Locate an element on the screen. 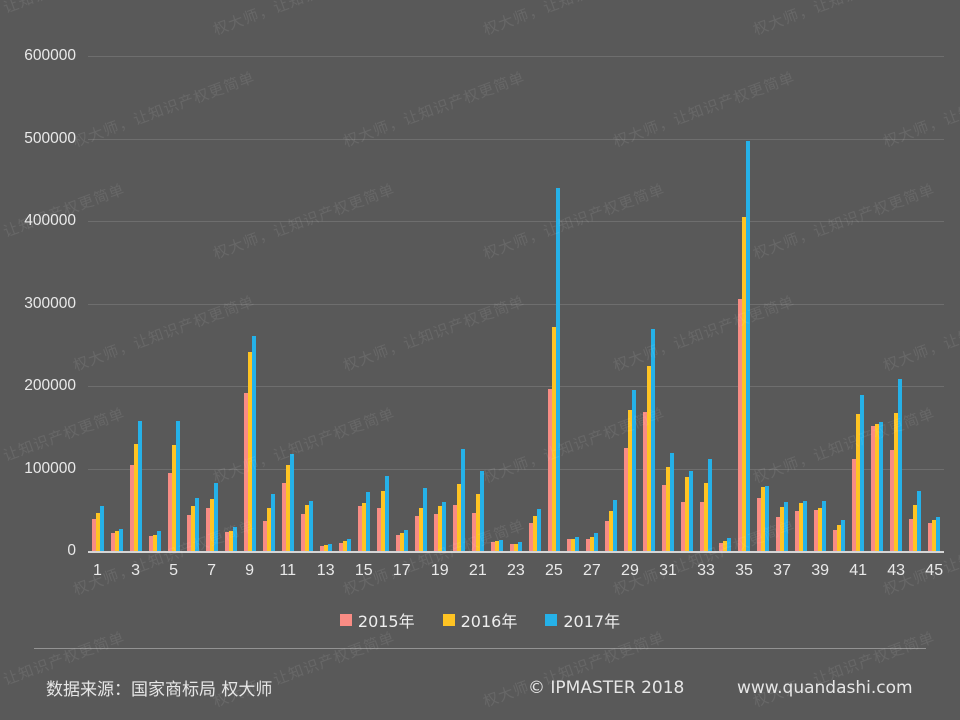  bar-2015年-25 is located at coordinates (549, 470).